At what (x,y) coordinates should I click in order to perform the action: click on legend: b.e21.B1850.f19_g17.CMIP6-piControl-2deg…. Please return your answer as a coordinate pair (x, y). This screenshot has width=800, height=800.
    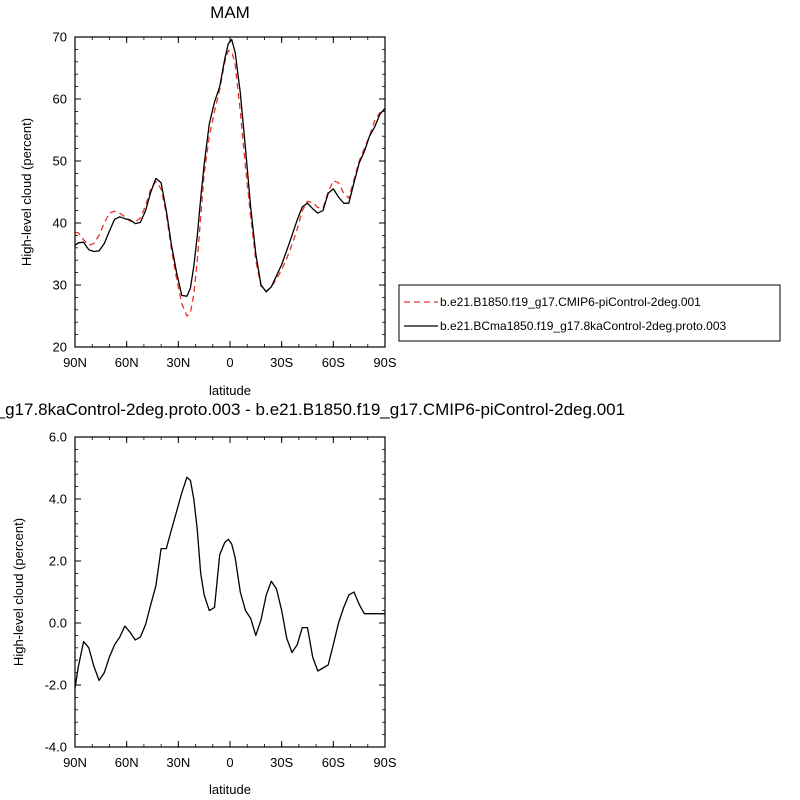
    Looking at the image, I should click on (589, 313).